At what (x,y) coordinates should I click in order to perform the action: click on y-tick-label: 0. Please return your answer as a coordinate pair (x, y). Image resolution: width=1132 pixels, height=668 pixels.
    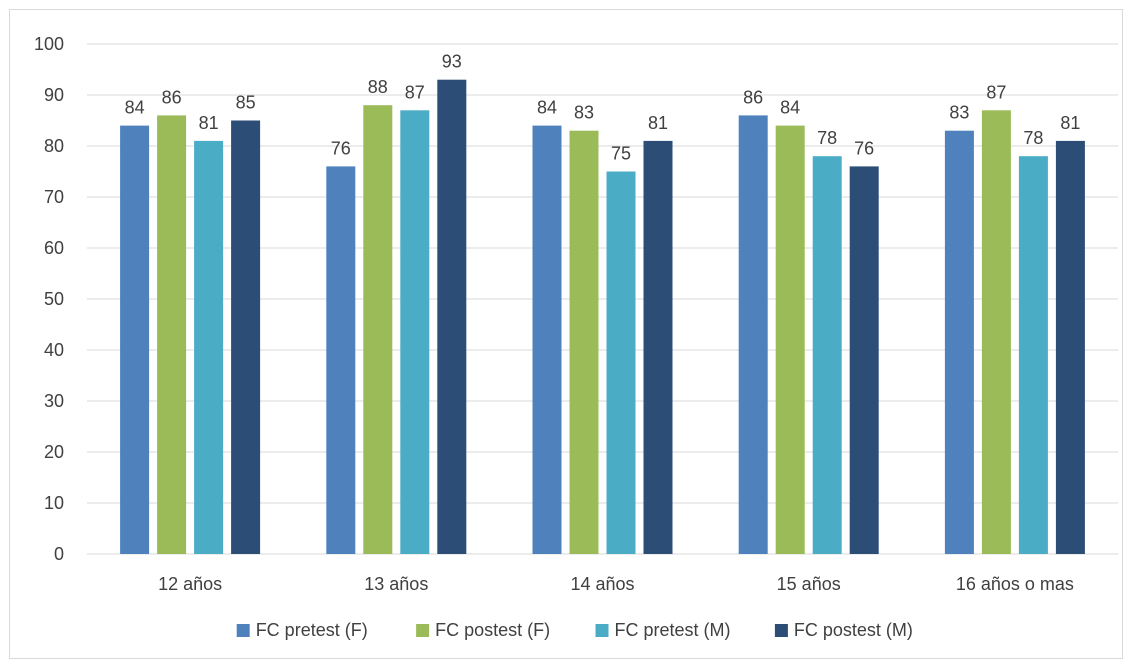
    Looking at the image, I should click on (59, 554).